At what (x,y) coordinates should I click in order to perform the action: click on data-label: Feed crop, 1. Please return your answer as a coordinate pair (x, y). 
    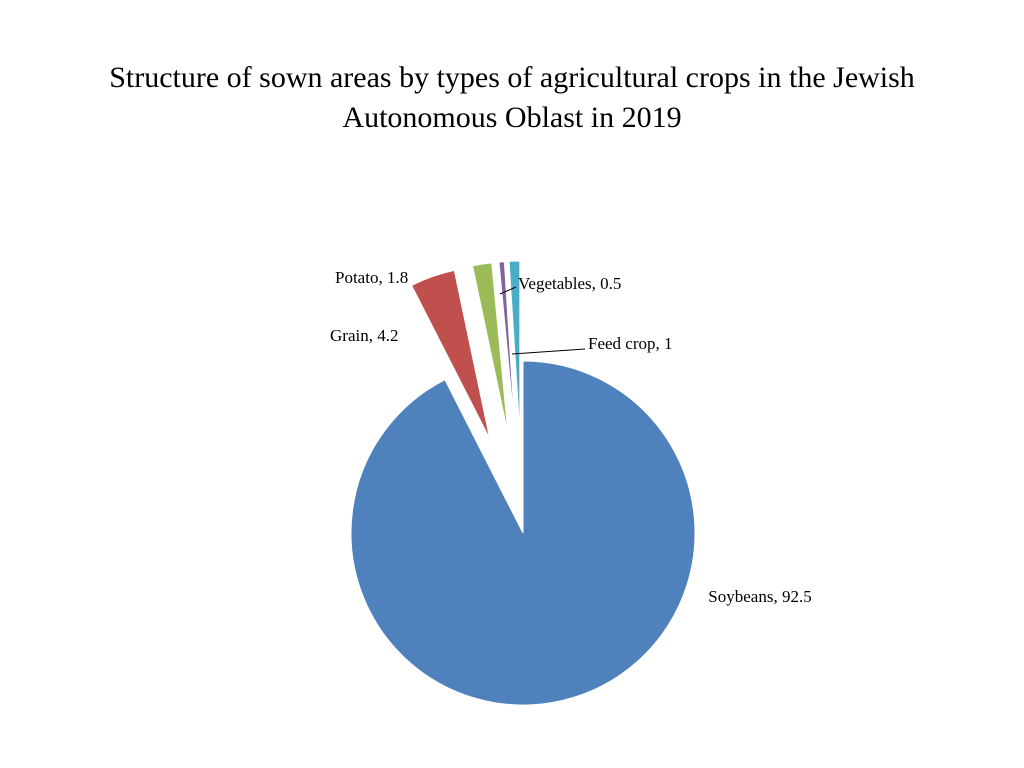
    Looking at the image, I should click on (630, 343).